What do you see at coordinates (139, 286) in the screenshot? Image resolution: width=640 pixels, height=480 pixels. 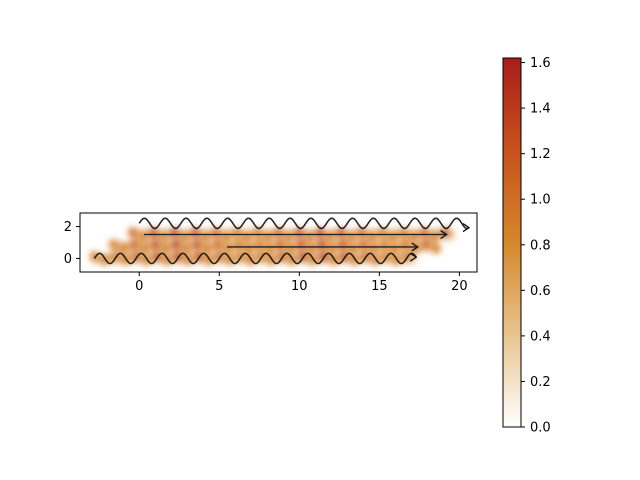 I see `x-tick-label: 0` at bounding box center [139, 286].